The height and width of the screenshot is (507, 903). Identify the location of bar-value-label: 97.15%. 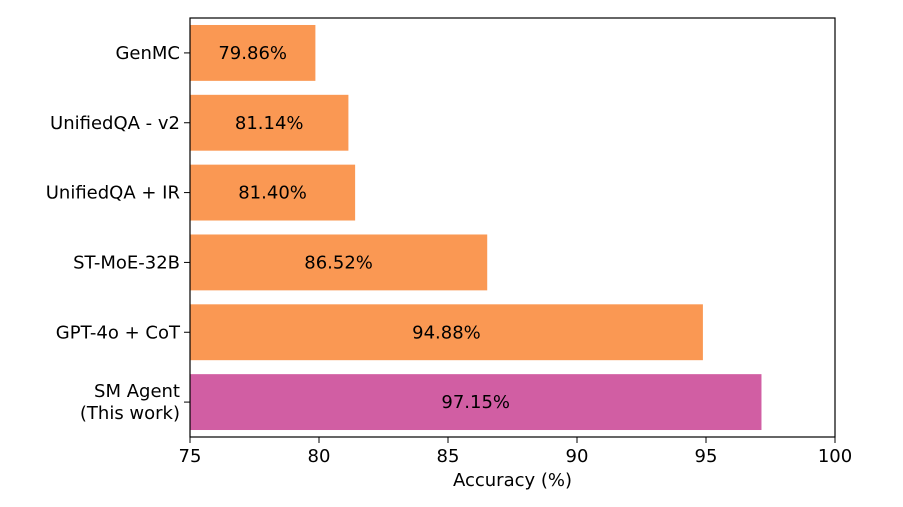
(475, 402).